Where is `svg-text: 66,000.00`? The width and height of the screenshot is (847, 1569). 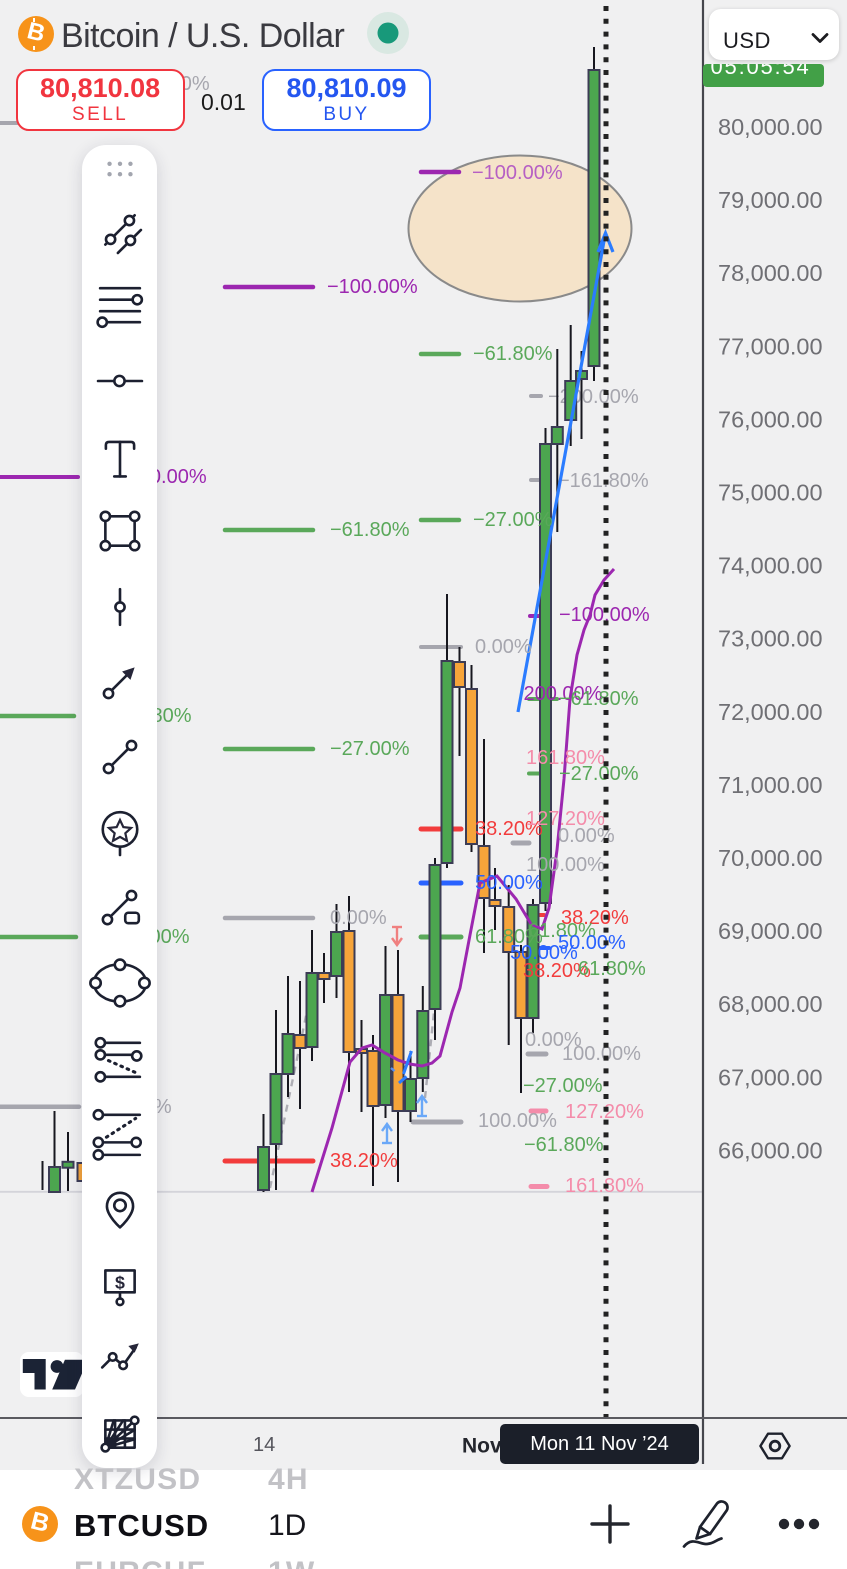
svg-text: 66,000.00 is located at coordinates (770, 1150).